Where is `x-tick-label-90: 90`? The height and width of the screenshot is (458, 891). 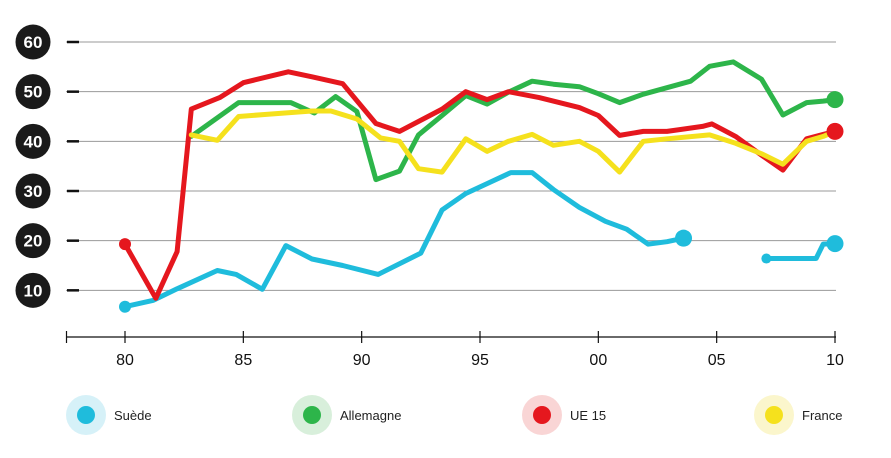 x-tick-label-90: 90 is located at coordinates (362, 360).